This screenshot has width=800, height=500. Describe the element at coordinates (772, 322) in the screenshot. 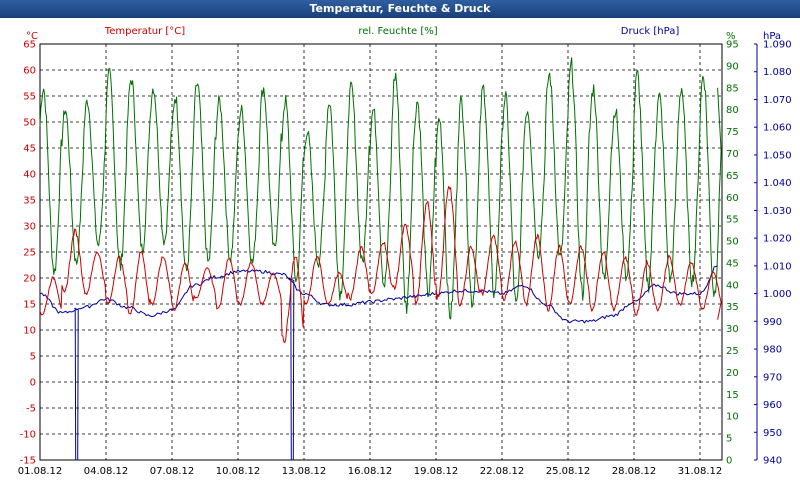

I see `pressure-tick-label: 990` at that location.